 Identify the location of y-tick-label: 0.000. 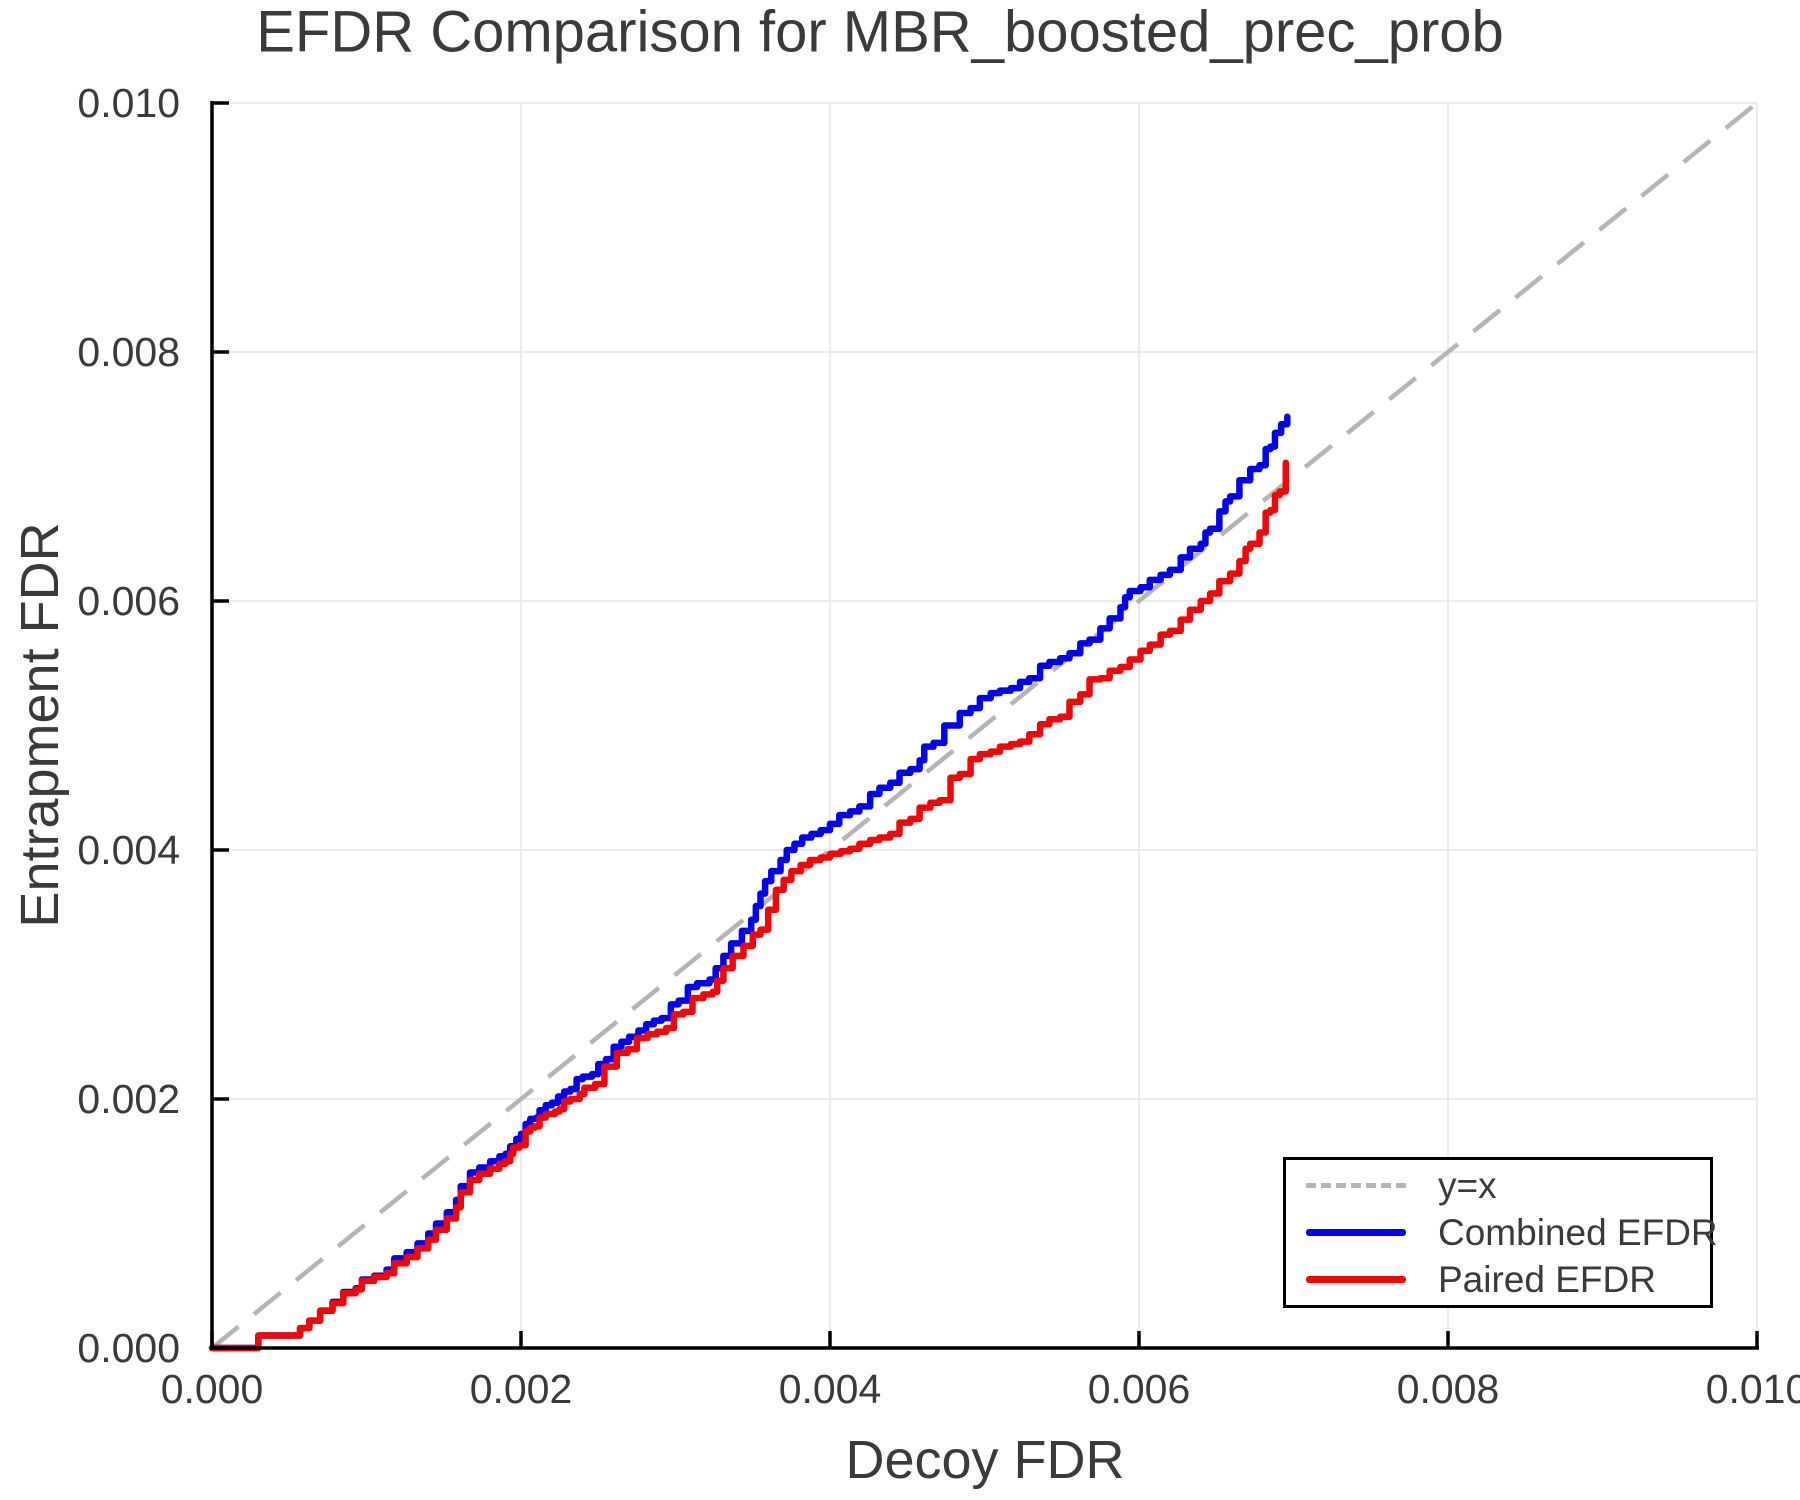
(128, 1348).